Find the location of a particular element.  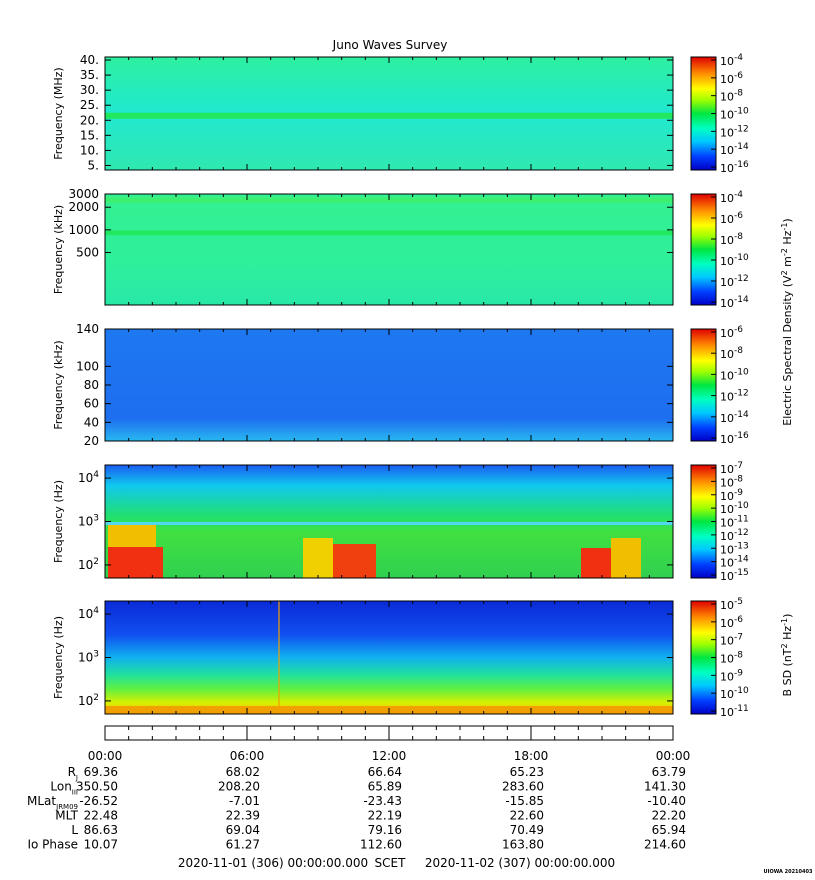

y-tick-label: 30. is located at coordinates (89, 90).